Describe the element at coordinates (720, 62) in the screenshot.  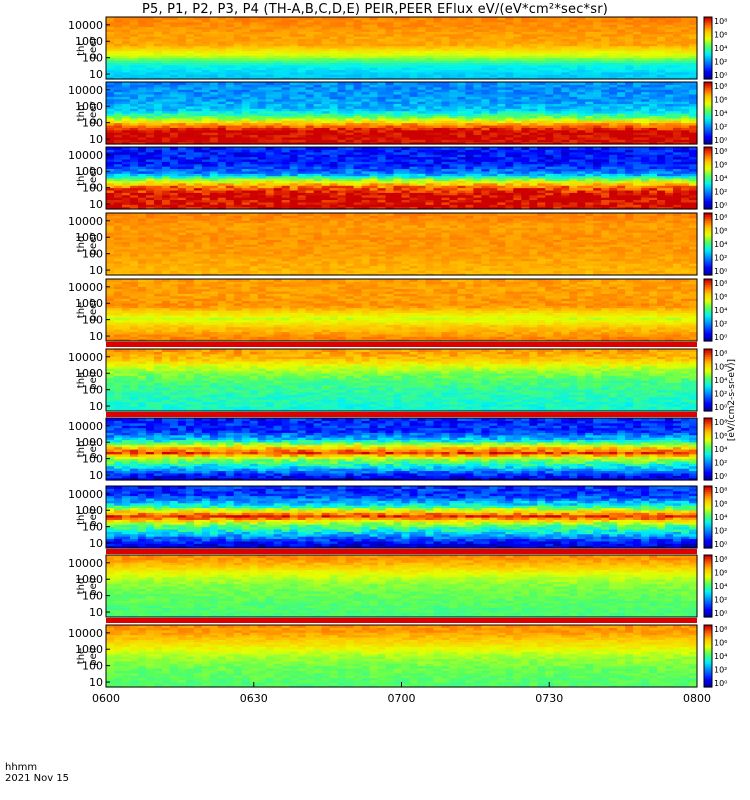
I see `colorbar-tick-label: 10²` at that location.